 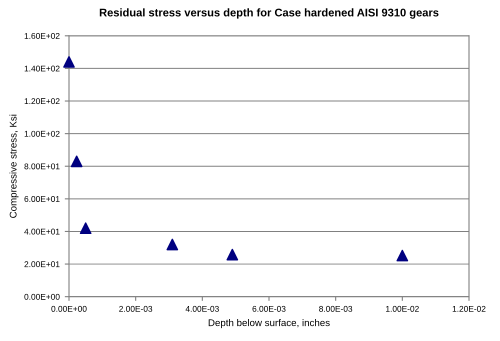 I want to click on y-tick-label: 0.00E+00, so click(x=42, y=297).